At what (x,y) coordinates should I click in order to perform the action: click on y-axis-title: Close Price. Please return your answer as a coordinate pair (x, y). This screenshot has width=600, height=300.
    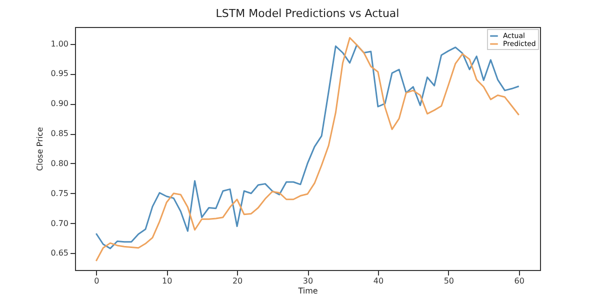
    Looking at the image, I should click on (40, 149).